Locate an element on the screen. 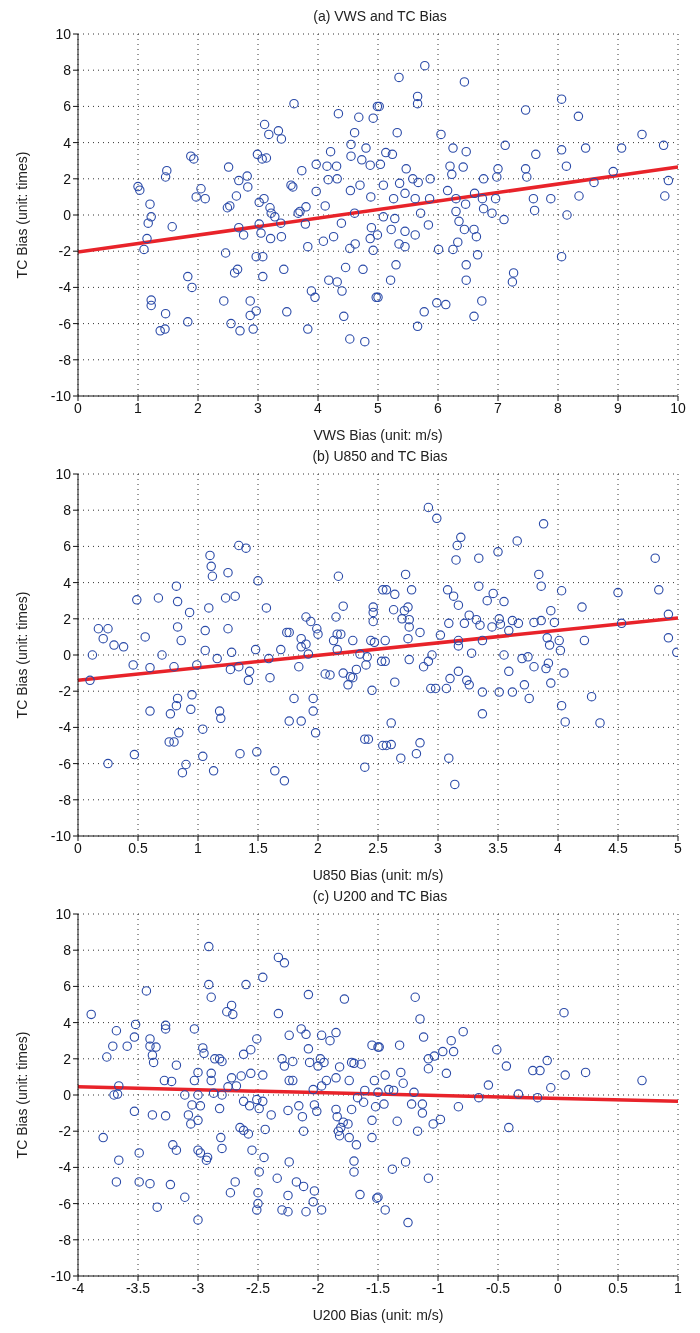 This screenshot has height=1333, width=700. x-tick-label: -1 is located at coordinates (438, 1287).